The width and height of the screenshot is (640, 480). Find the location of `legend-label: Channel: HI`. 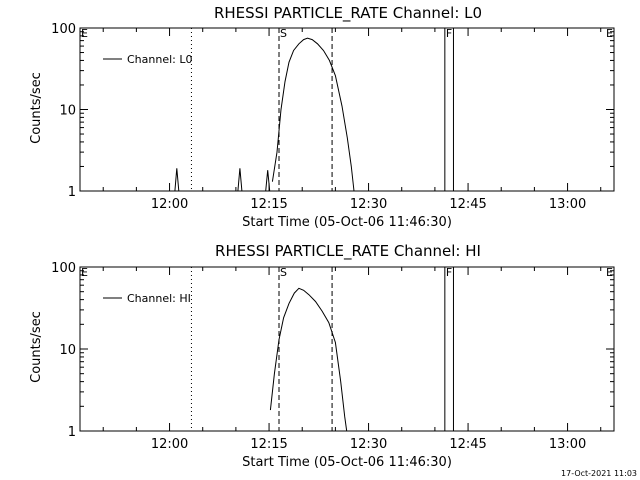

legend-label: Channel: HI is located at coordinates (159, 298).